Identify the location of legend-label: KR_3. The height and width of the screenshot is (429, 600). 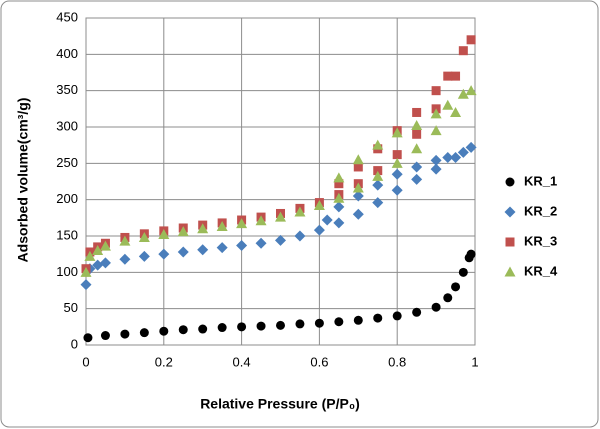
(540, 240).